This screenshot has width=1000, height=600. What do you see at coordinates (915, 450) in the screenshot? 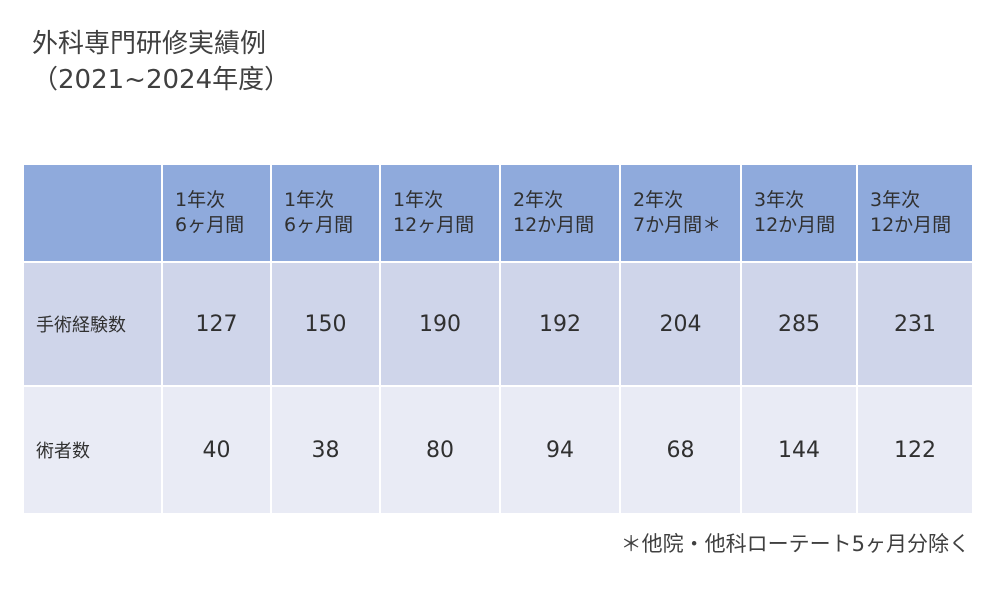
I see `table-cell: 122` at bounding box center [915, 450].